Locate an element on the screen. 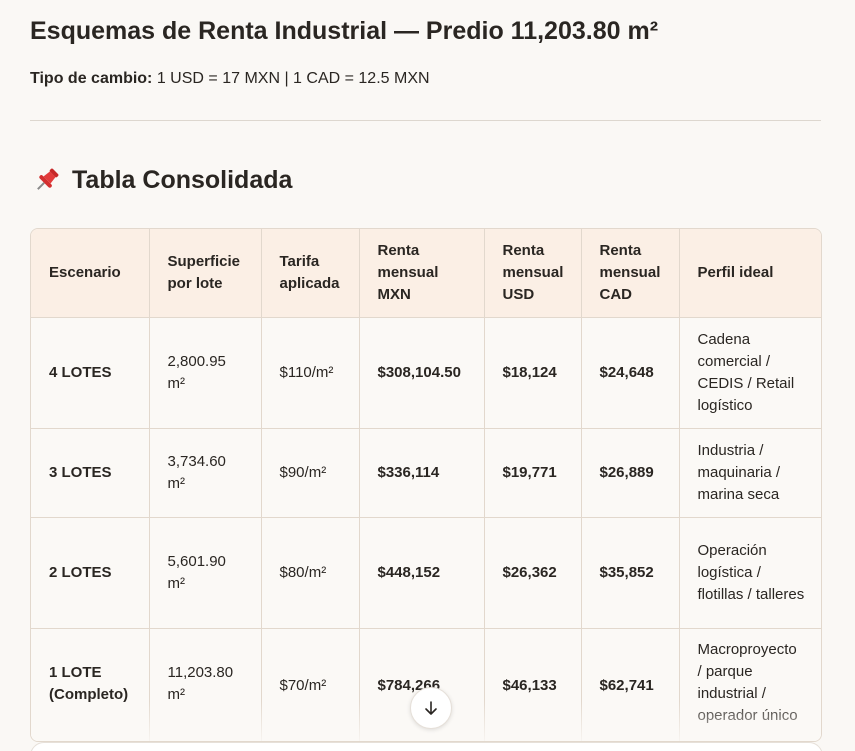 This screenshot has width=855, height=751. cell-renta-cad: $35,852 is located at coordinates (630, 573).